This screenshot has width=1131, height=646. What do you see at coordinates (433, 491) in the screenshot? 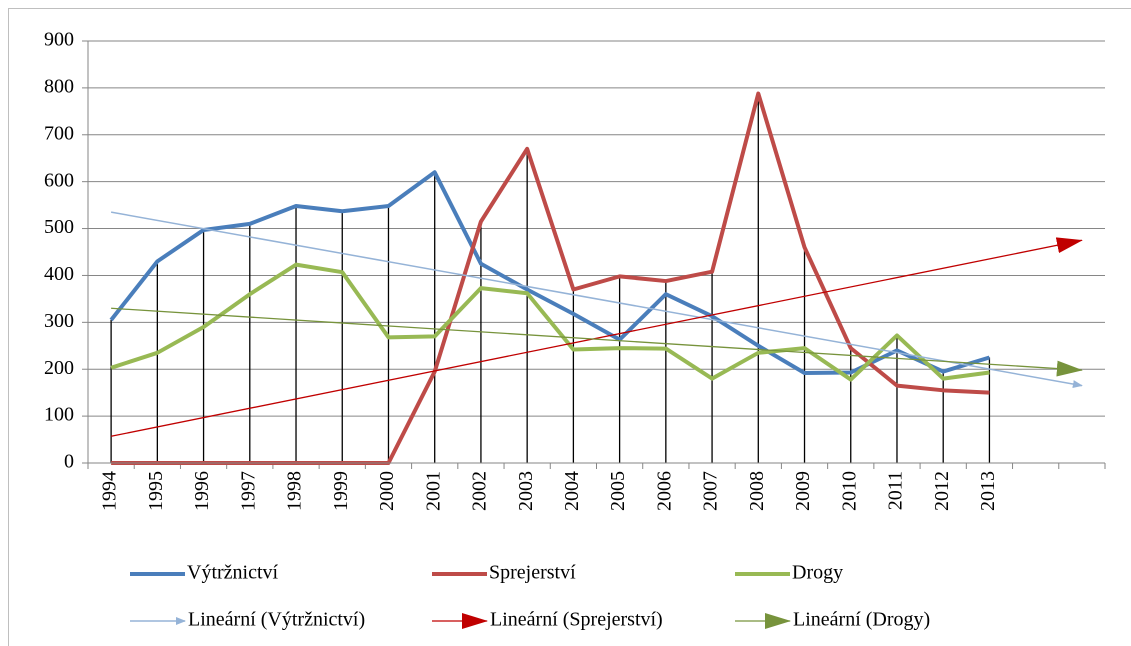
I see `x-tick-label: 2001` at bounding box center [433, 491].